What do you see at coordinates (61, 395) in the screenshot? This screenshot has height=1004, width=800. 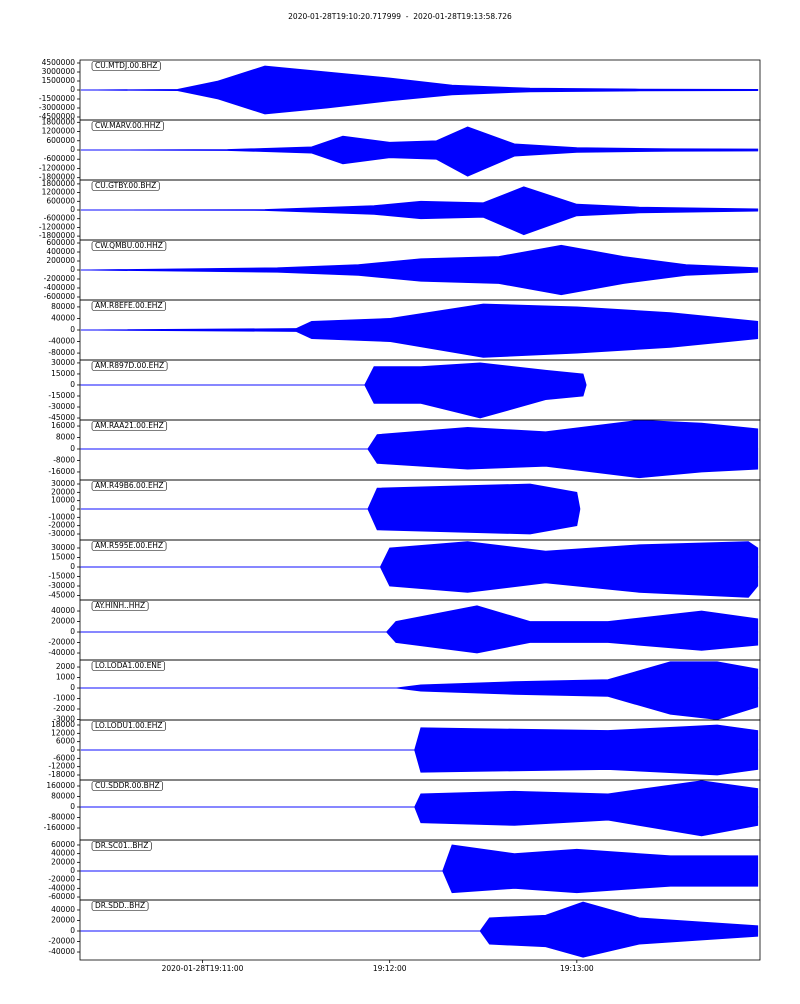 I see `y-tick-label: -15000` at bounding box center [61, 395].